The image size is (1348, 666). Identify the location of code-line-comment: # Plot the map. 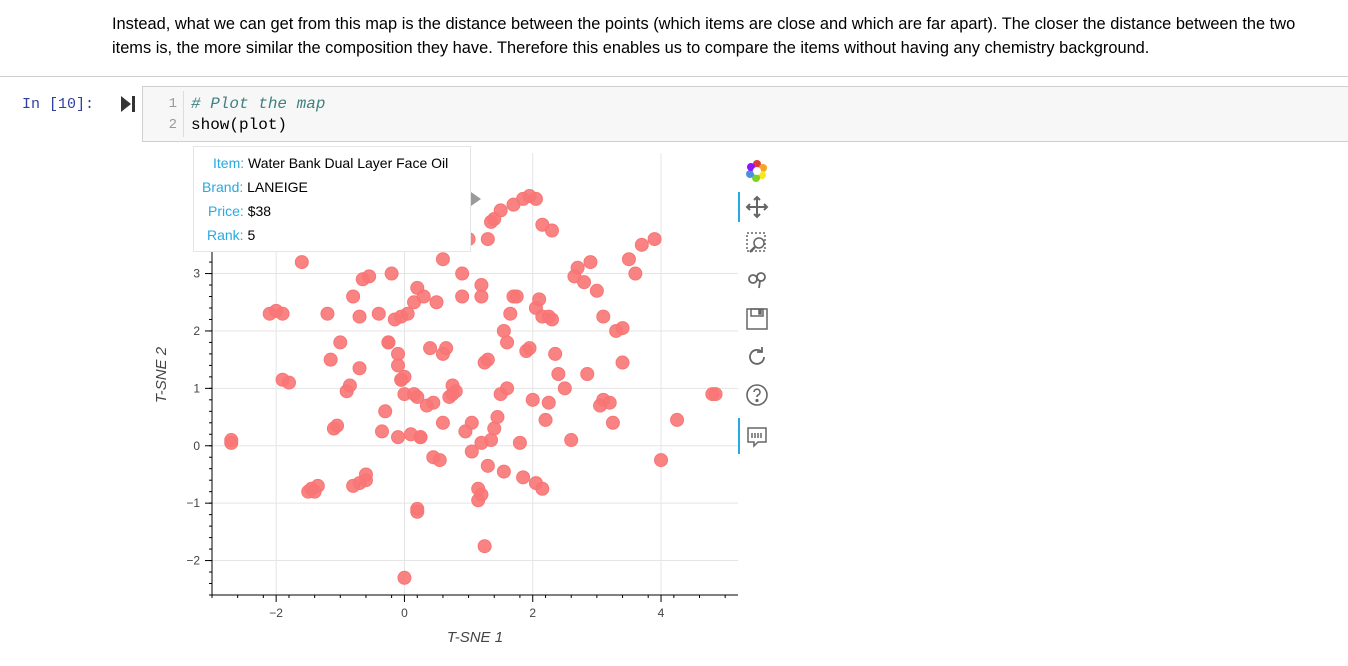
(258, 104).